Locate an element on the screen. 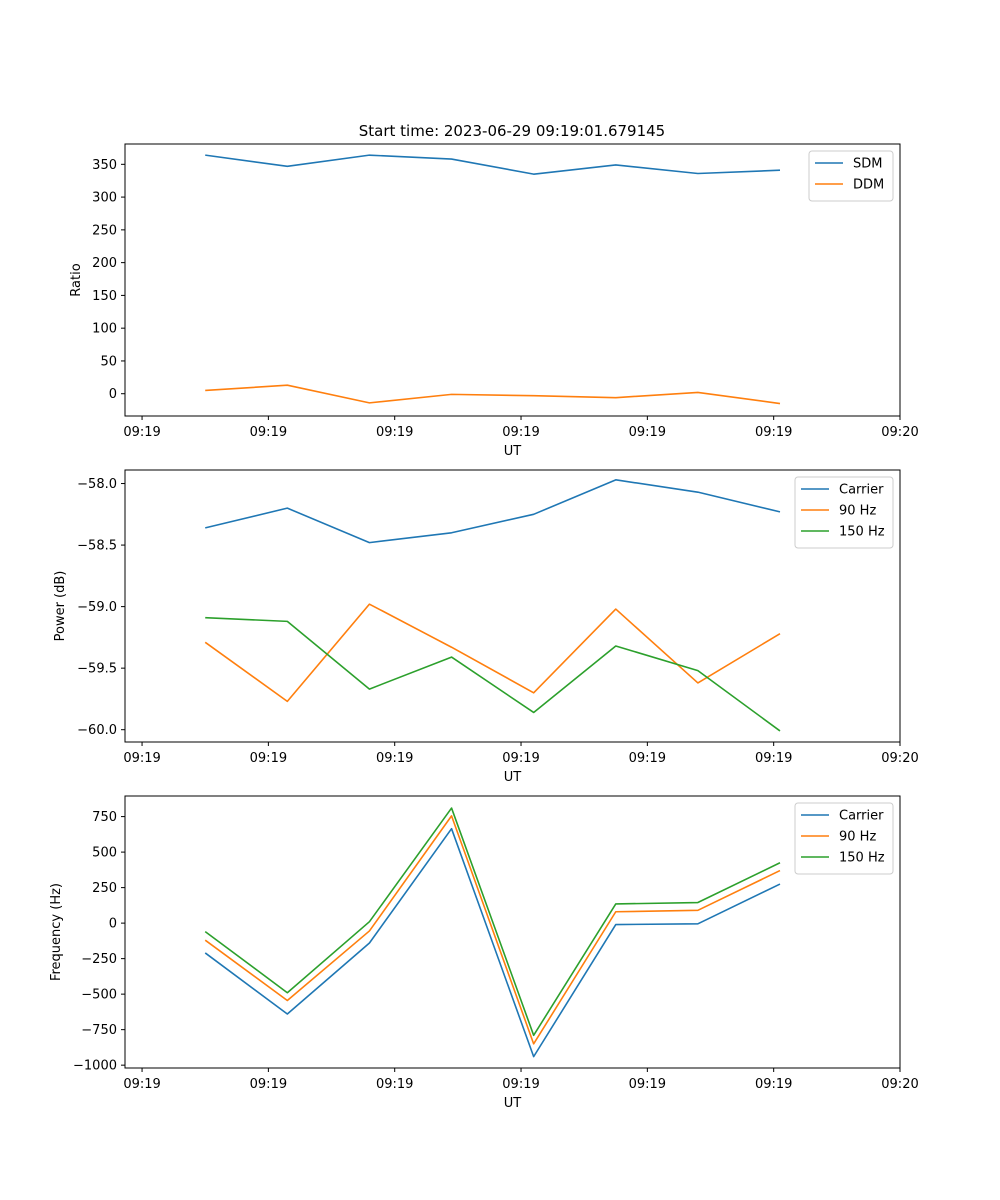 This screenshot has height=1200, width=1000. y-axis-label: Power (dB) is located at coordinates (60, 606).